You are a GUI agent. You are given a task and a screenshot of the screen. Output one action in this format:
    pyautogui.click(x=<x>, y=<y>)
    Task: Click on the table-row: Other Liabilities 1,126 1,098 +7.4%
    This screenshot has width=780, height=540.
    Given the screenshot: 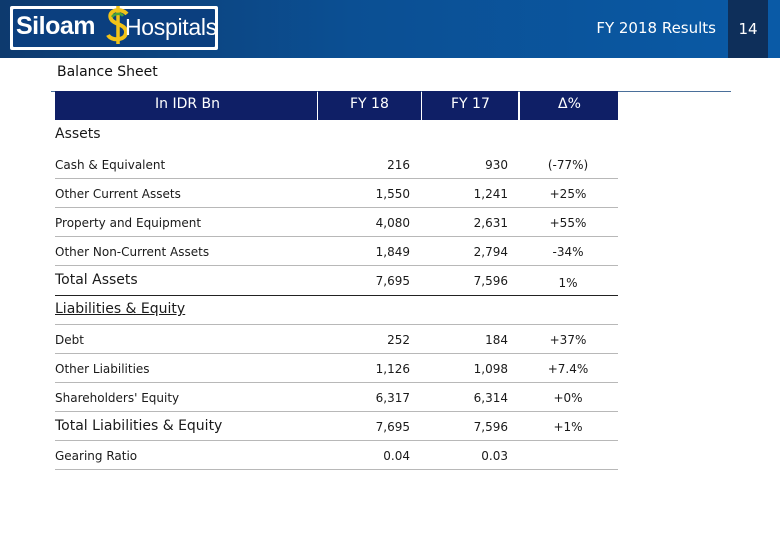 What is the action you would take?
    pyautogui.click(x=336, y=368)
    